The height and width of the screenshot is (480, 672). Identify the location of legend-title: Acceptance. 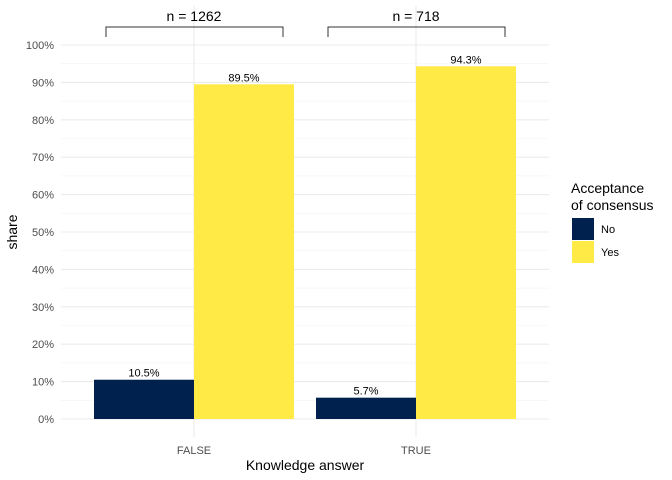
(607, 188).